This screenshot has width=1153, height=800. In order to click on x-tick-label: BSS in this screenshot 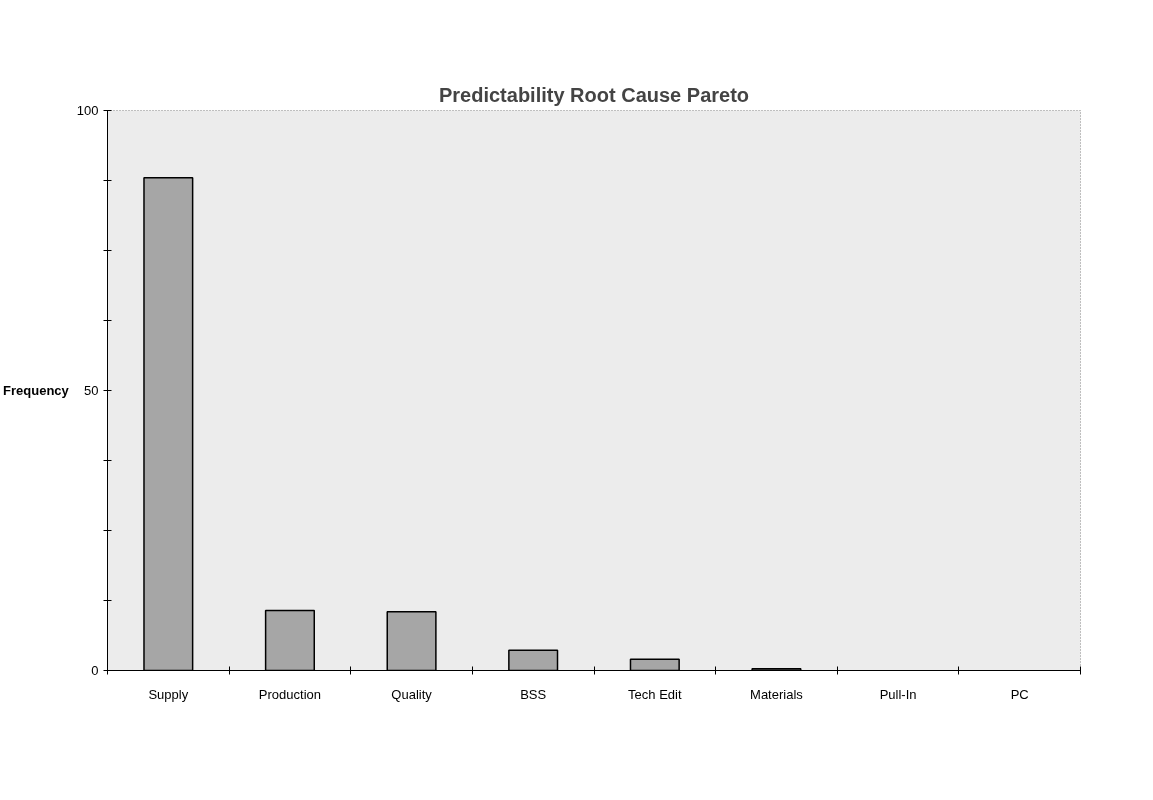, I will do `click(533, 694)`.